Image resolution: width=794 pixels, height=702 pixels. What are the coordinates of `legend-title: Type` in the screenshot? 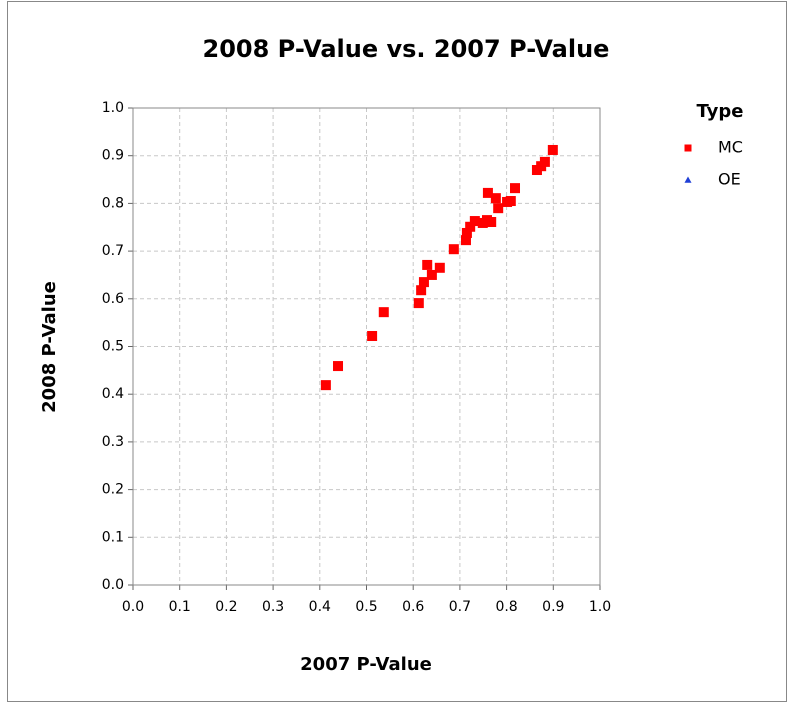 It's located at (720, 111).